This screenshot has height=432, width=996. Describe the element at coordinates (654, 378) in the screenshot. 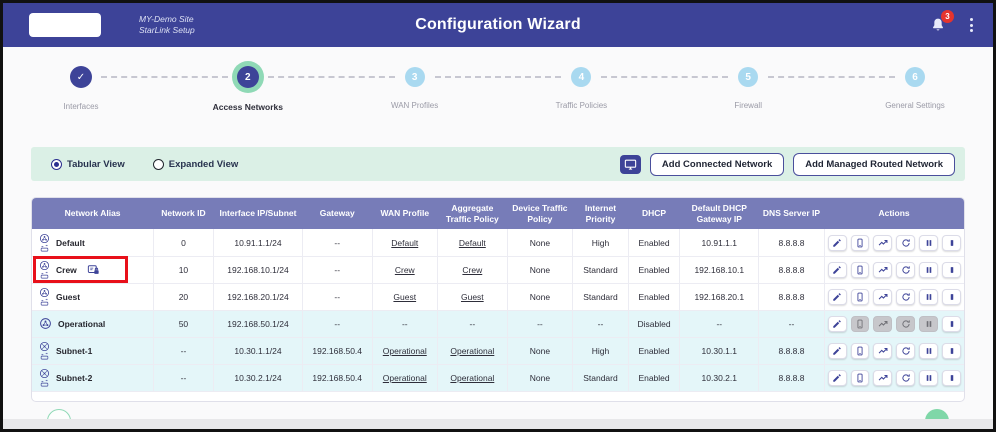

I see `cell-dhcp: Enabled` at that location.